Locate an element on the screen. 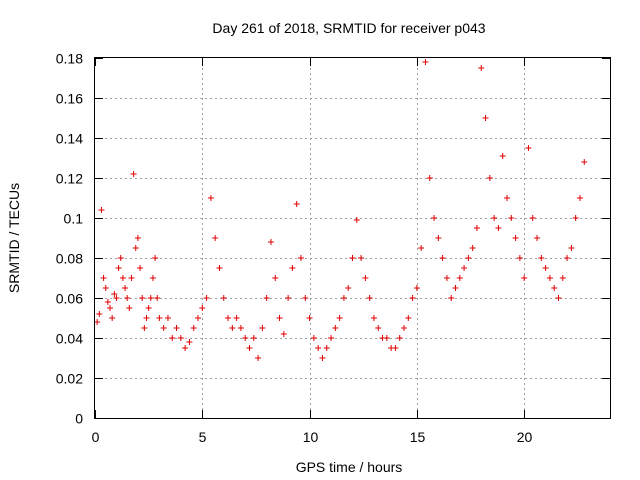 The width and height of the screenshot is (640, 480). x-axis-label: GPS time / hours is located at coordinates (349, 467).